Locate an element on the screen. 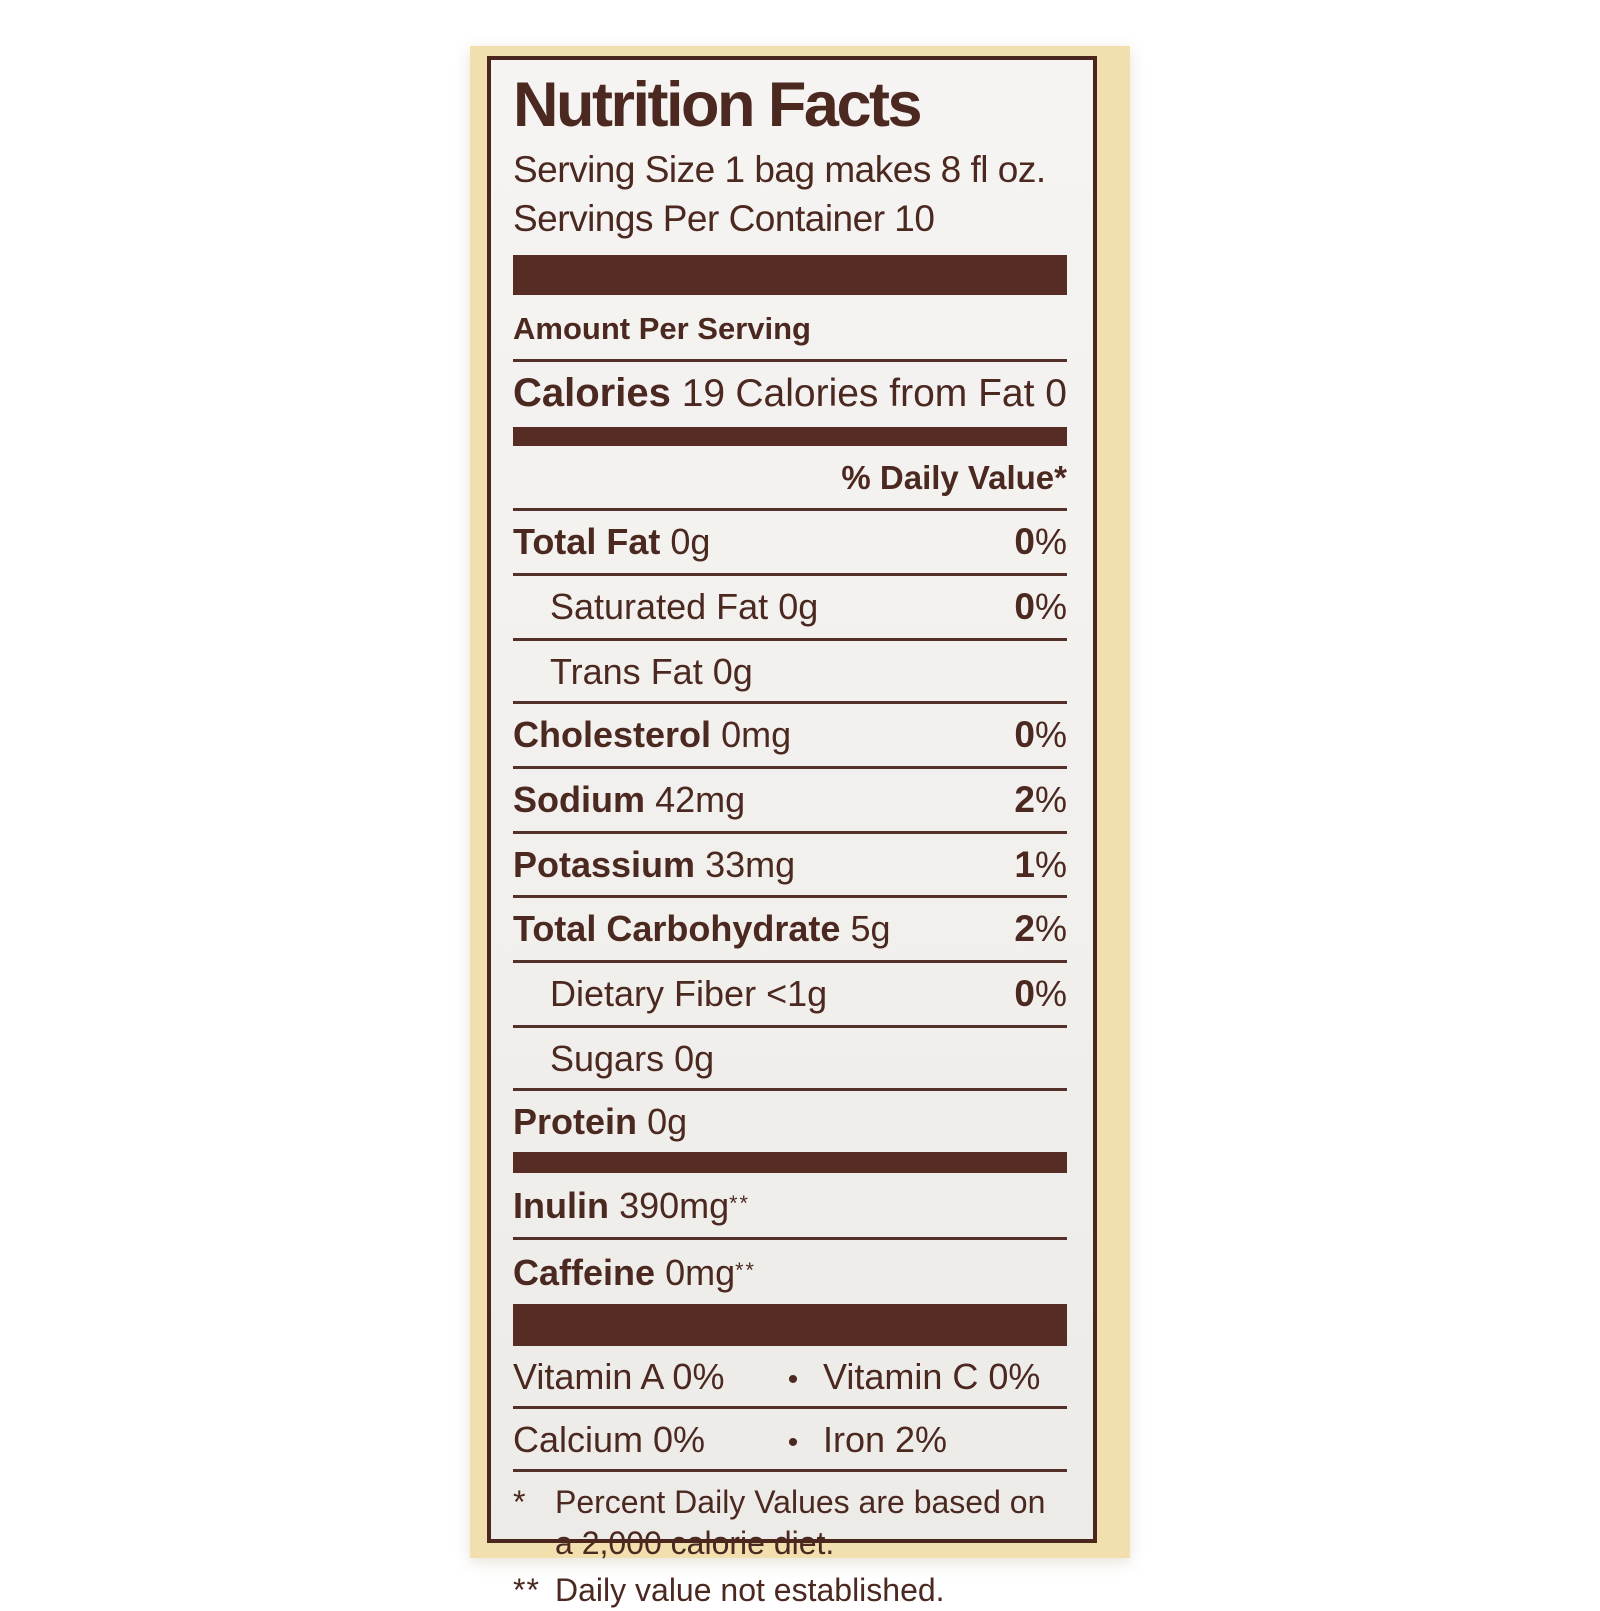 This screenshot has height=1611, width=1600. supplement-row-inulin: Inulin 390mg** is located at coordinates (790, 1206).